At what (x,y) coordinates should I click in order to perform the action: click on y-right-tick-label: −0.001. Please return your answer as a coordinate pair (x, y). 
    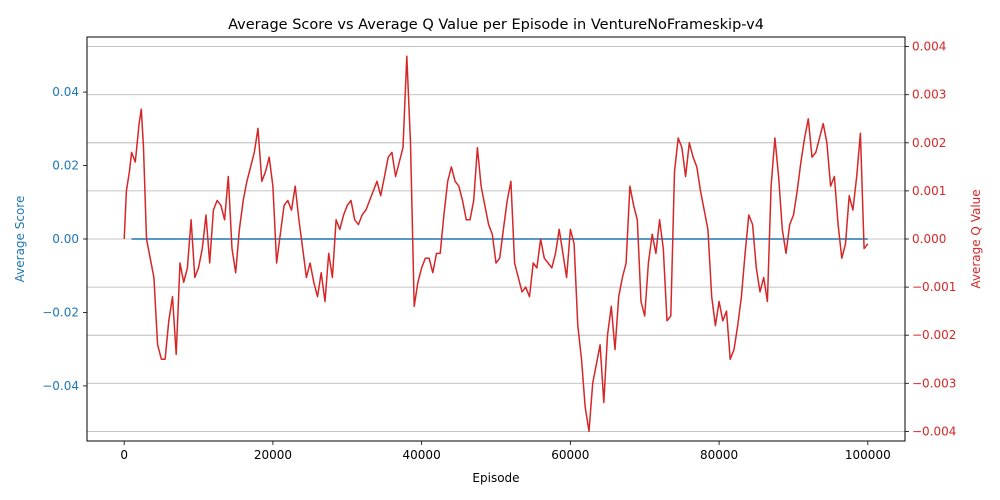
    Looking at the image, I should click on (934, 287).